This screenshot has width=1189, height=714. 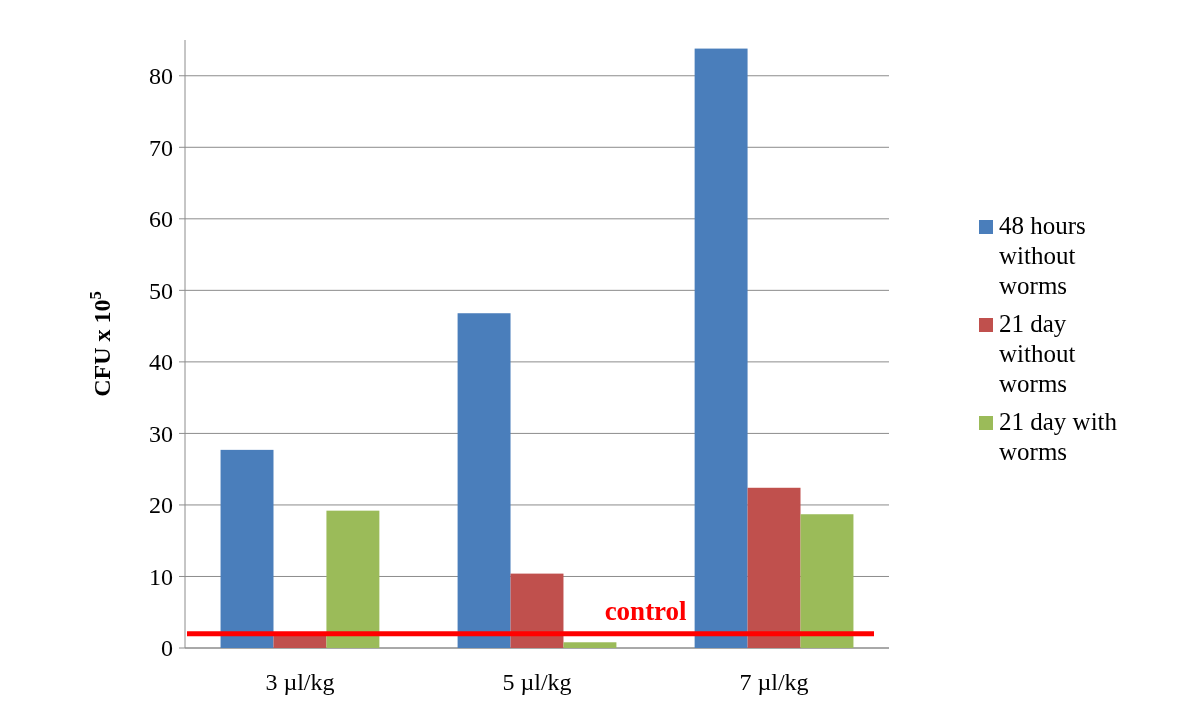 I want to click on y-tick-label: 80, so click(x=161, y=76).